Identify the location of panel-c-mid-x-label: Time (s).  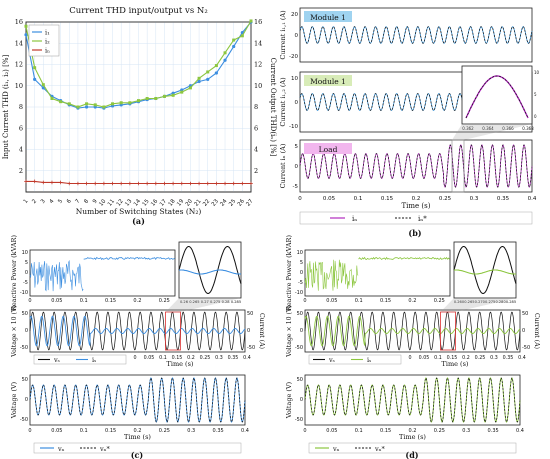
(180, 364).